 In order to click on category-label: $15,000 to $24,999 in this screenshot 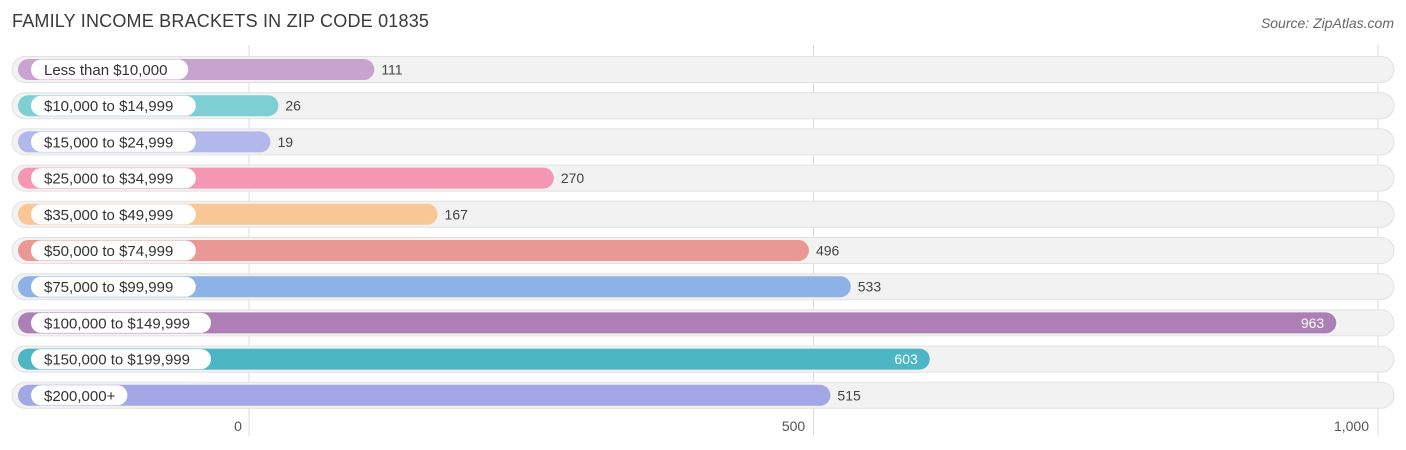, I will do `click(108, 142)`.